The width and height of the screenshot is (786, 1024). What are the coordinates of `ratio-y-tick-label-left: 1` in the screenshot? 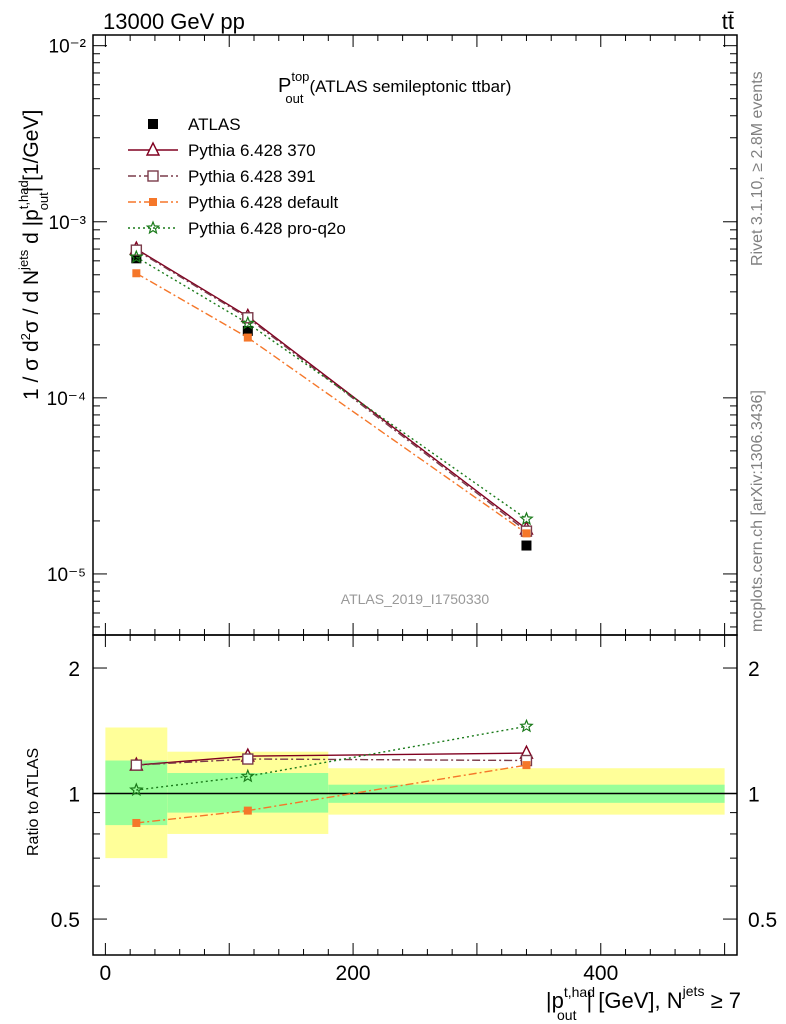 It's located at (74, 795).